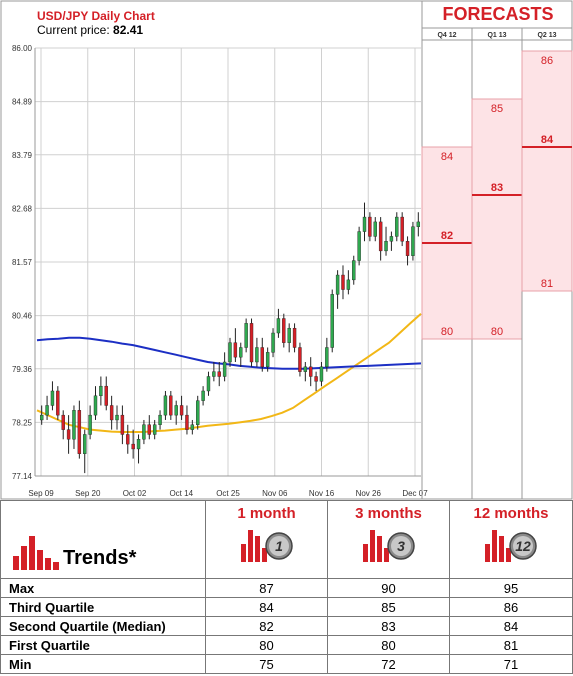 Image resolution: width=573 pixels, height=676 pixels. What do you see at coordinates (36, 553) in the screenshot?
I see `bar-chart-icon` at bounding box center [36, 553].